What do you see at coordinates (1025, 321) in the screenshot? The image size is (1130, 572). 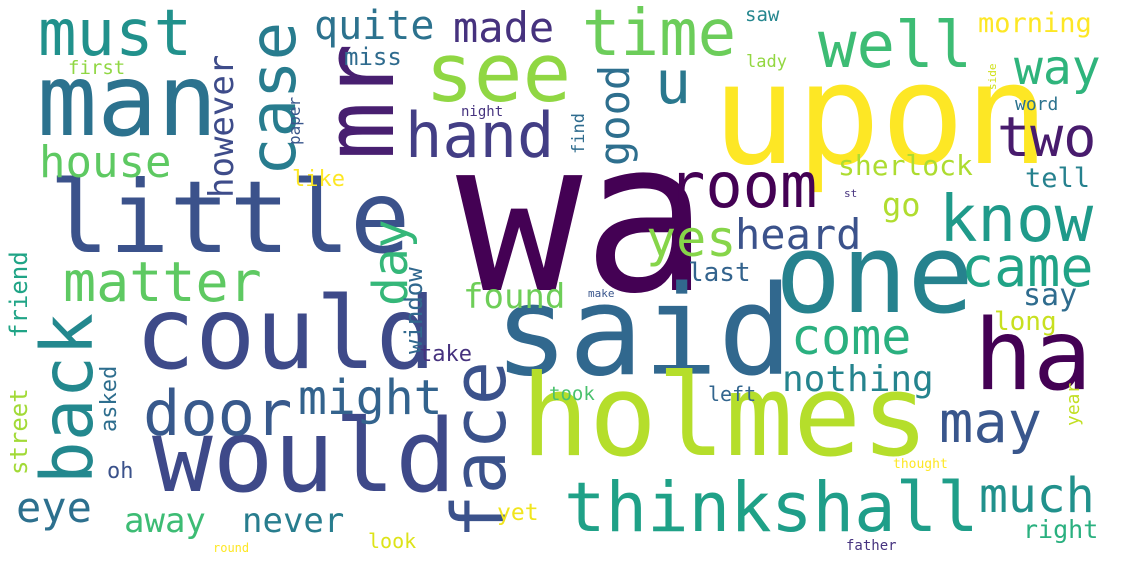 I see `word-long: long` at bounding box center [1025, 321].